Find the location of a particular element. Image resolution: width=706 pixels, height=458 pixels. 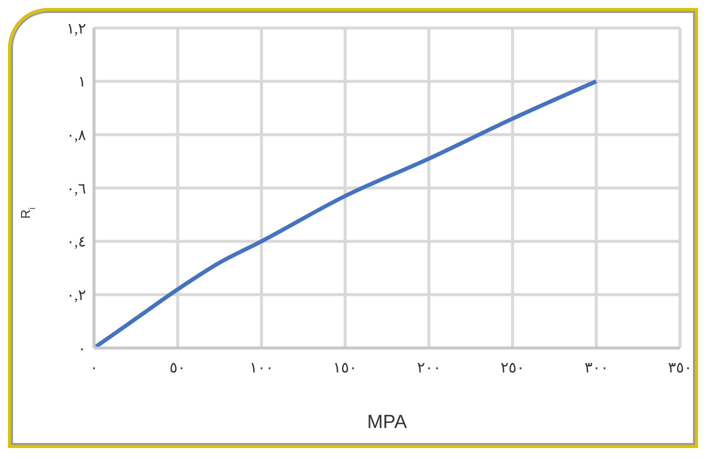

x-tick-label: ٥٠ is located at coordinates (178, 368).